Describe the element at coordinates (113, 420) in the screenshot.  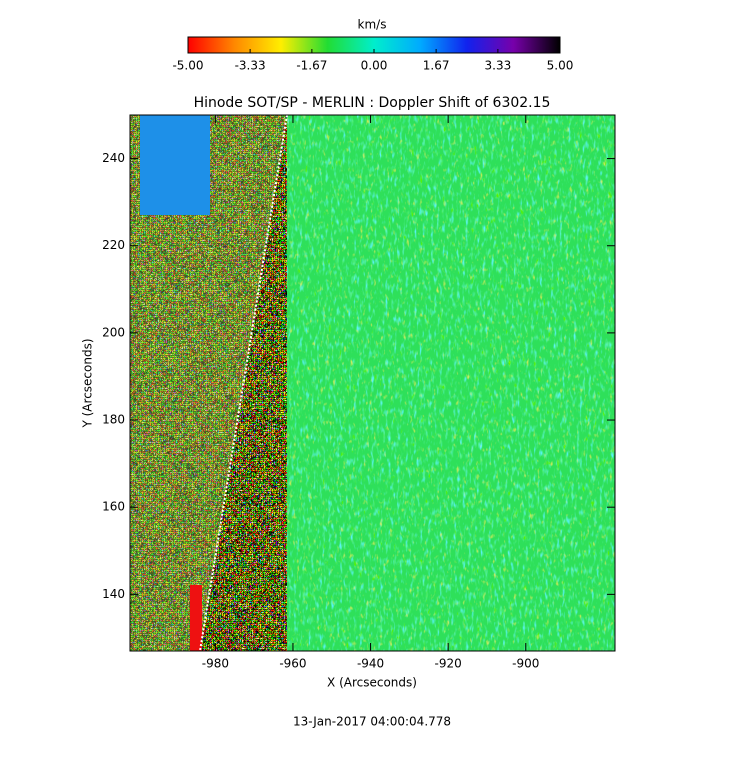
I see `y-tick-label: 180` at that location.